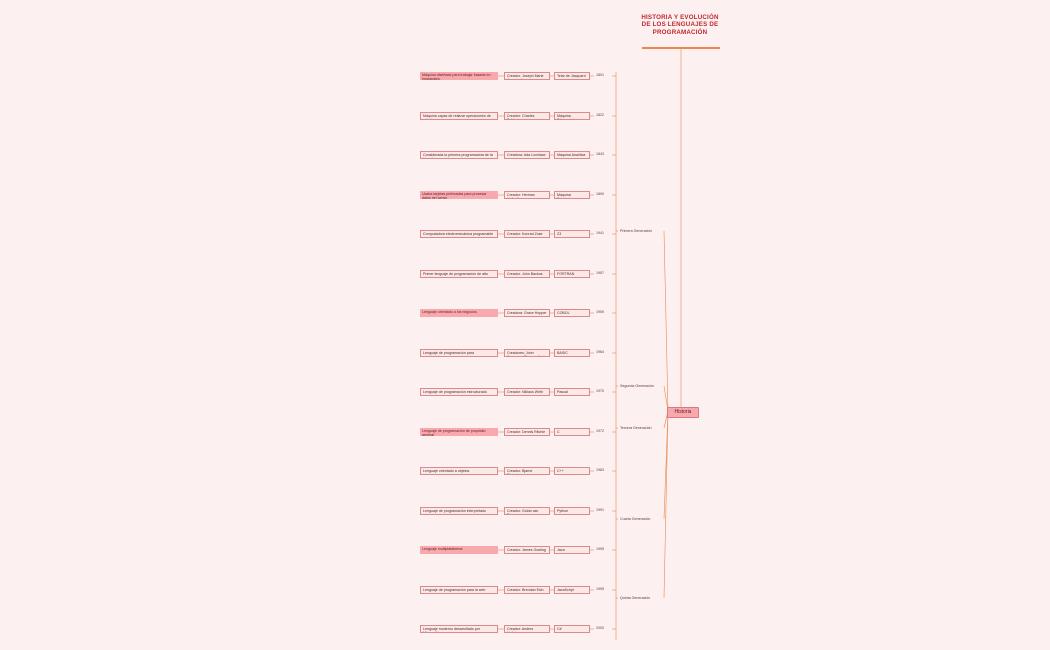 This screenshot has width=1050, height=650. Describe the element at coordinates (681, 48) in the screenshot. I see `title-underline` at that location.